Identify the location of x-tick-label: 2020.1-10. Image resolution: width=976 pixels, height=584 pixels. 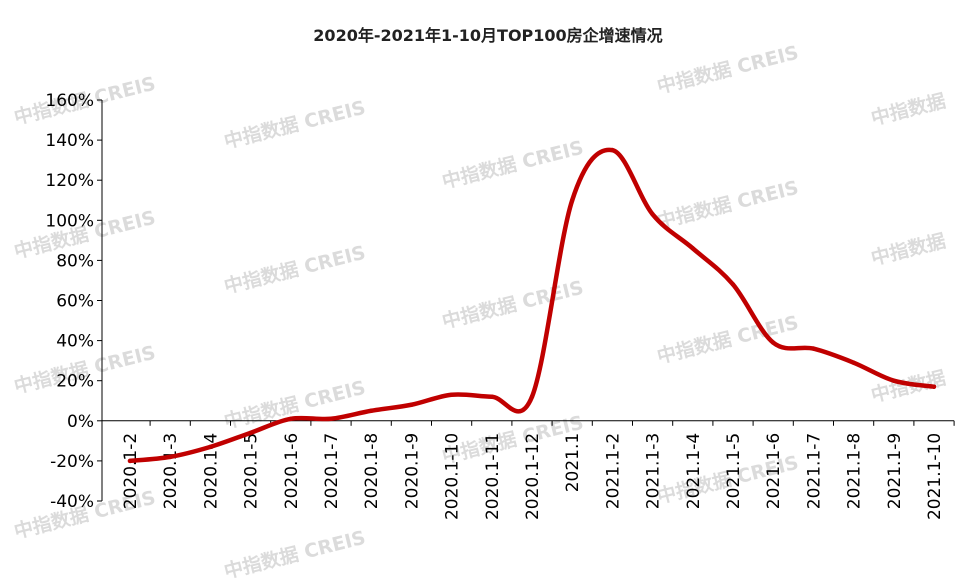
(453, 476).